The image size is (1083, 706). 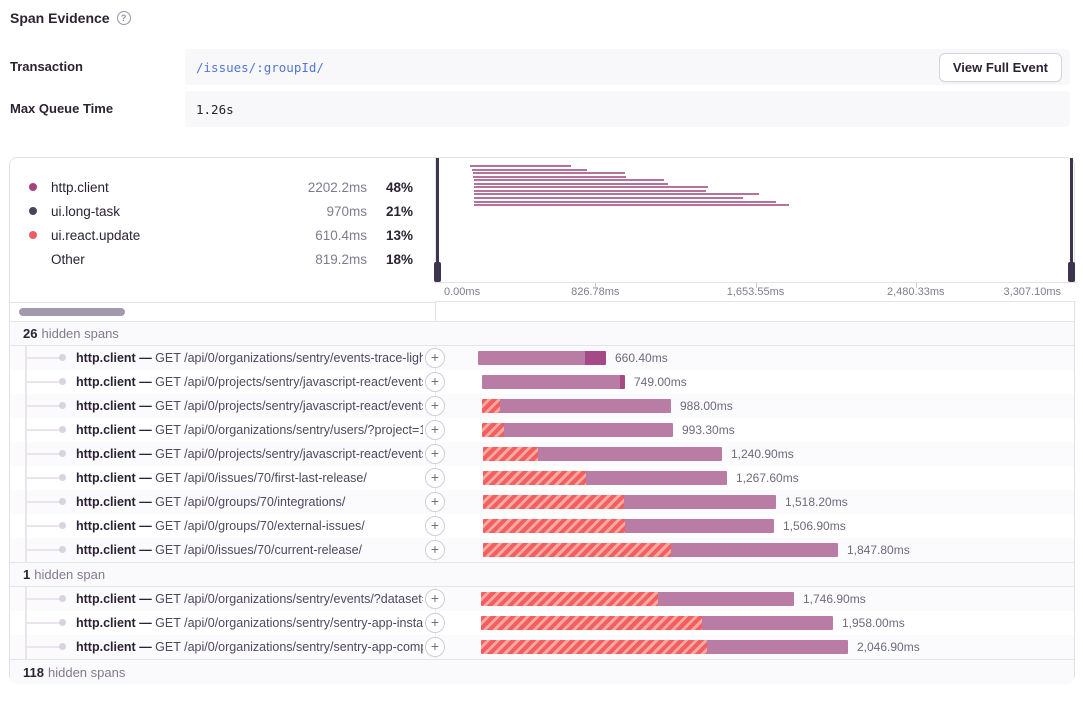 I want to click on minimap-left-handle, so click(x=437, y=272).